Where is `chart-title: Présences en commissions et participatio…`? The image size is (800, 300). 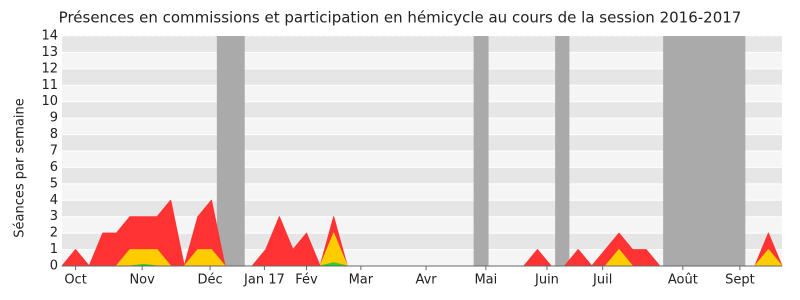
chart-title: Présences en commissions et participatio… is located at coordinates (400, 18).